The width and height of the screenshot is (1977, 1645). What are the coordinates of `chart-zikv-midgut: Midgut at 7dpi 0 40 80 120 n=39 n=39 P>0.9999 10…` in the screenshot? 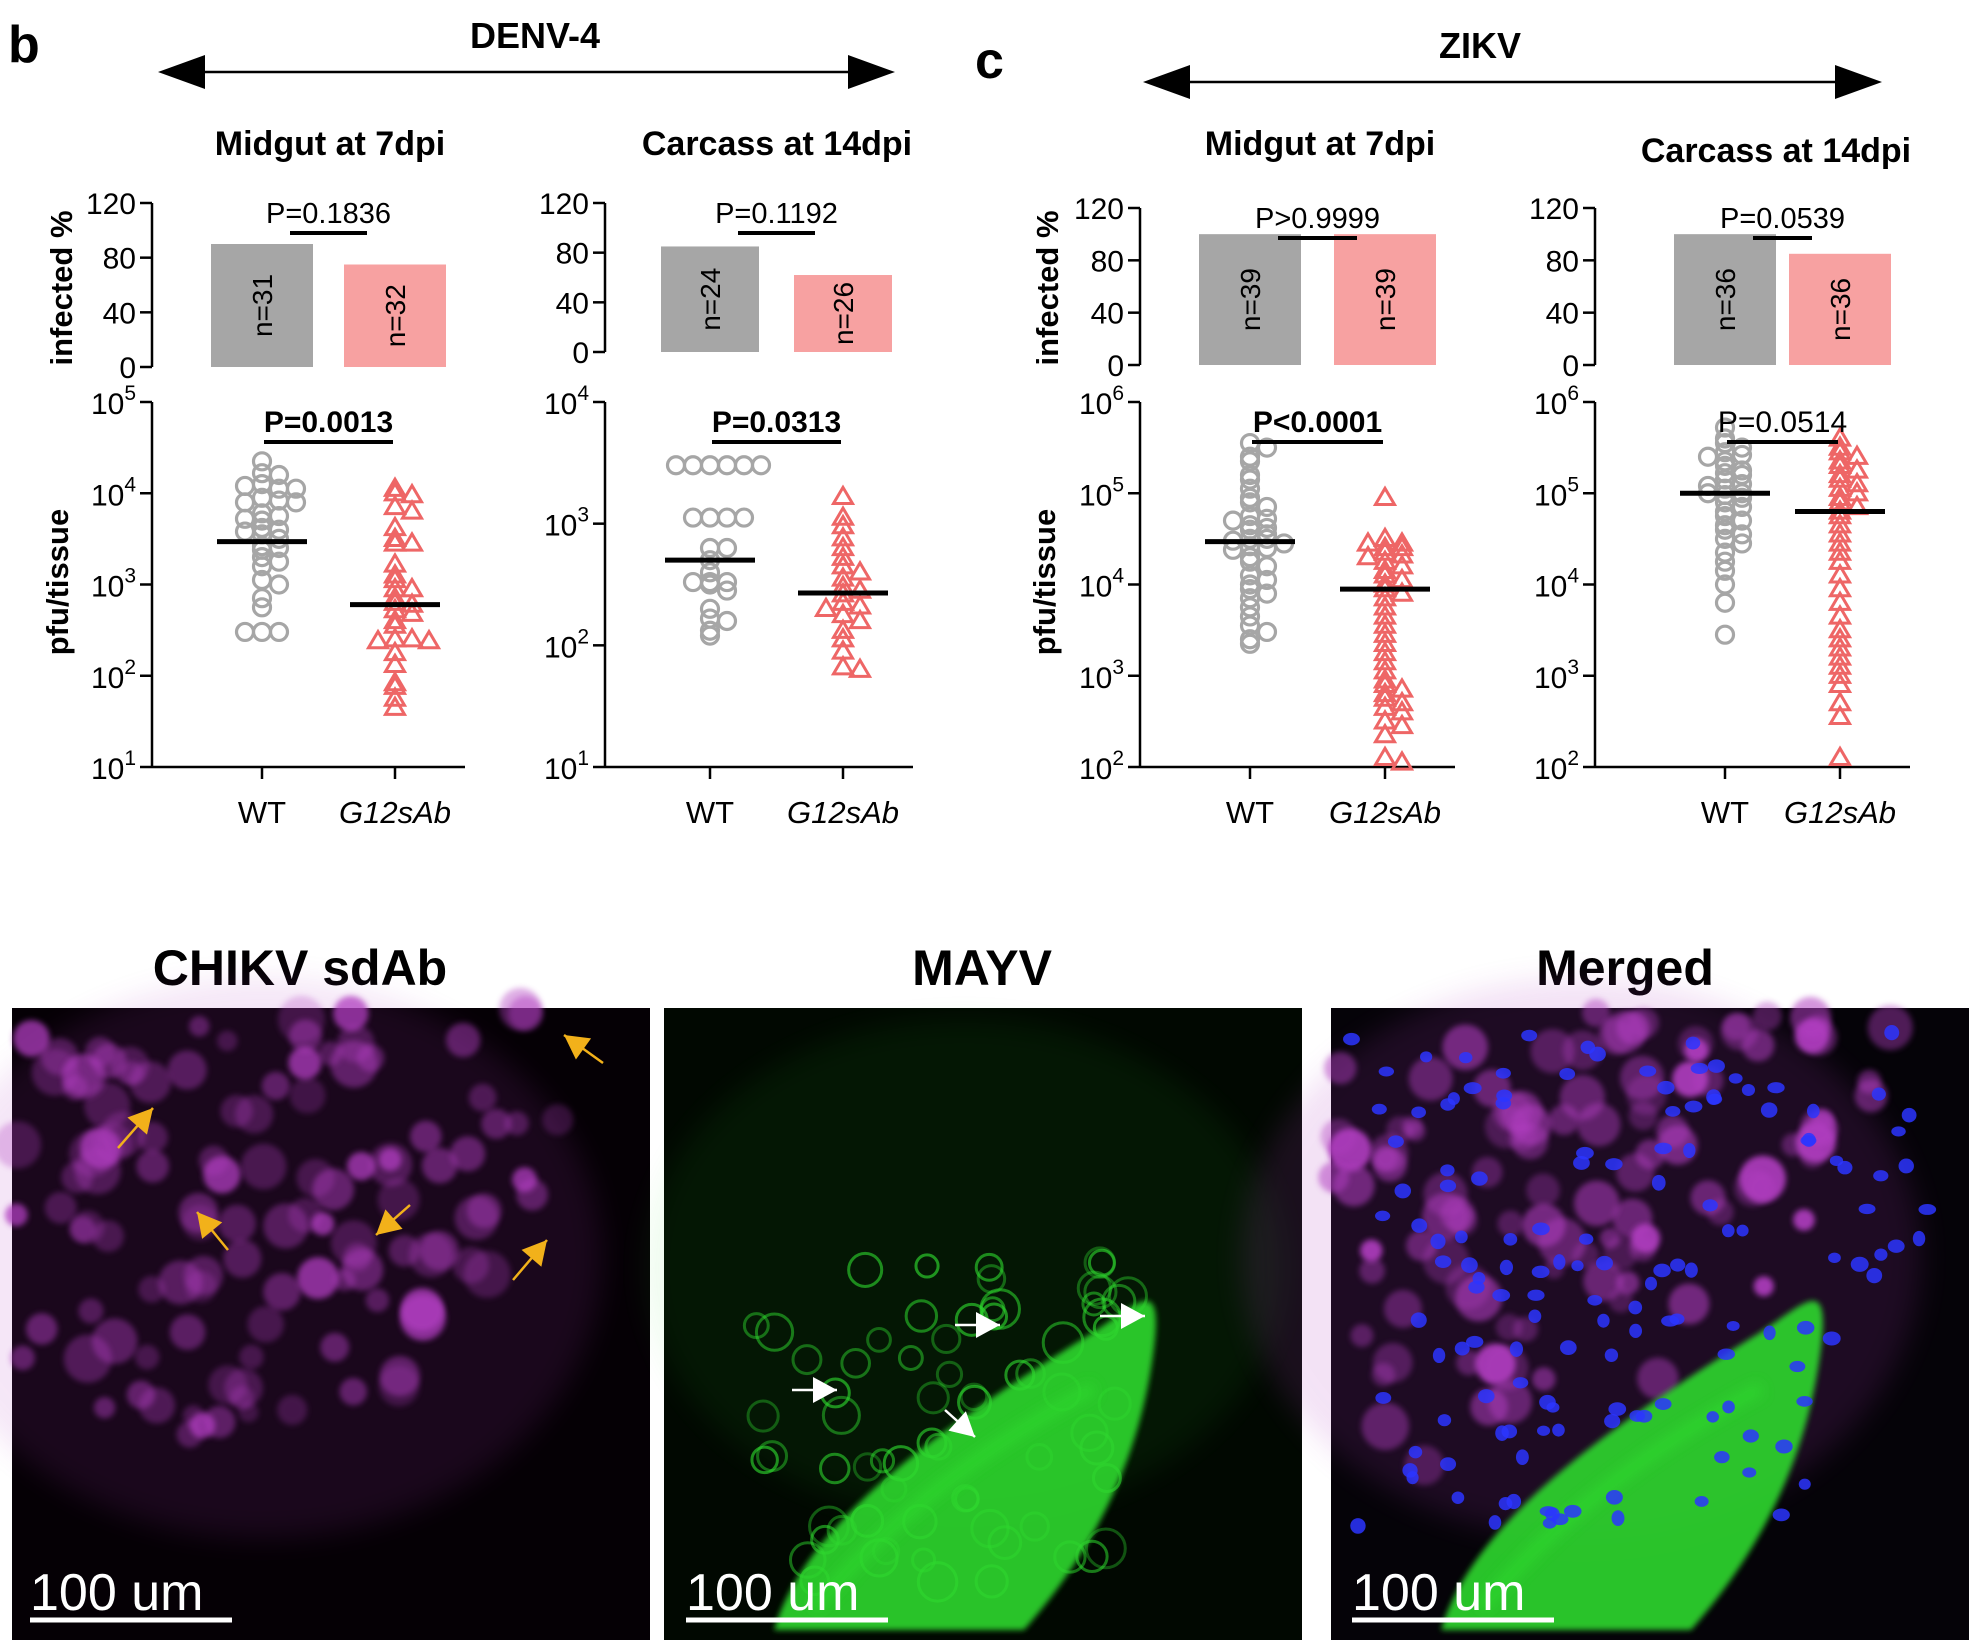 It's located at (1264, 477).